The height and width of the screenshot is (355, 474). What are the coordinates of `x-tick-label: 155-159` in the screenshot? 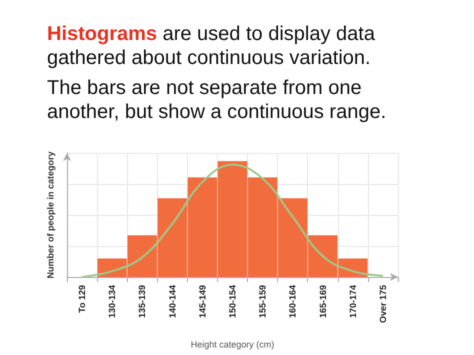 It's located at (263, 301).